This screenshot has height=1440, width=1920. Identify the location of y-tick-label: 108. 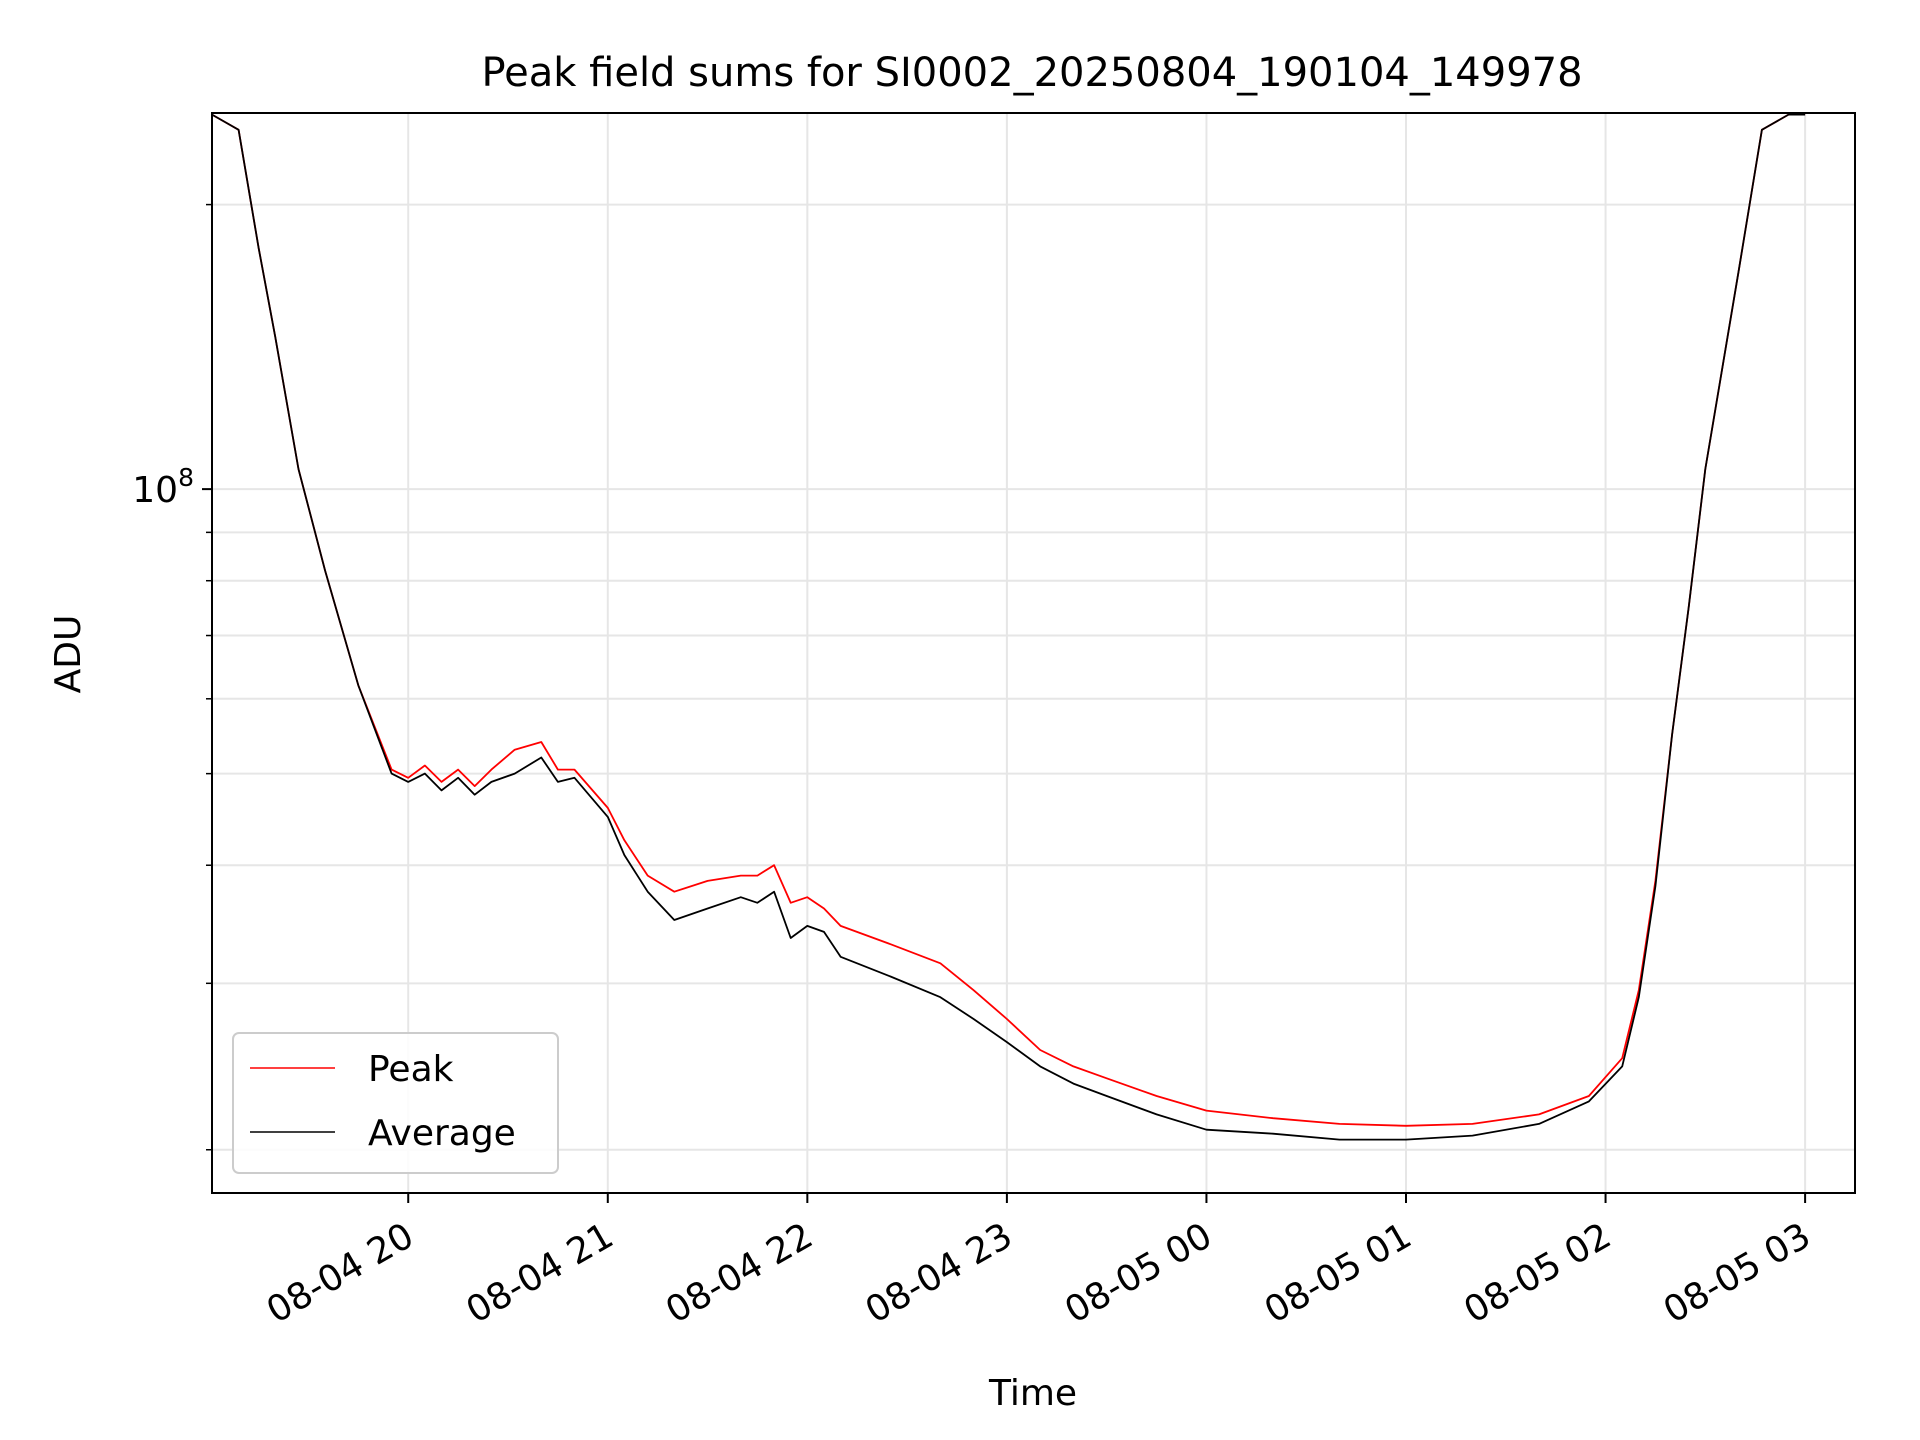
(163, 487).